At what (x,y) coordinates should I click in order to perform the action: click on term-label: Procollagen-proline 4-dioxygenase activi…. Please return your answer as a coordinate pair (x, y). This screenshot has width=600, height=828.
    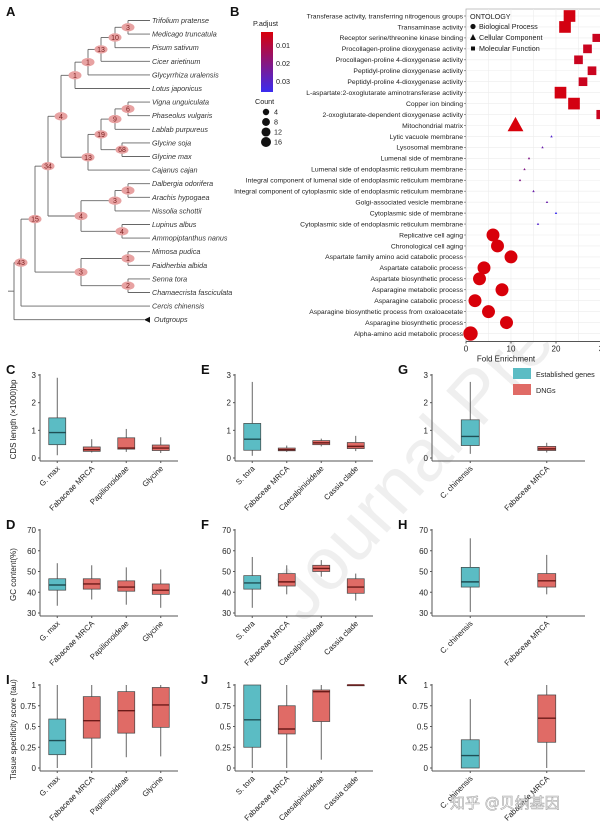
    Looking at the image, I should click on (400, 60).